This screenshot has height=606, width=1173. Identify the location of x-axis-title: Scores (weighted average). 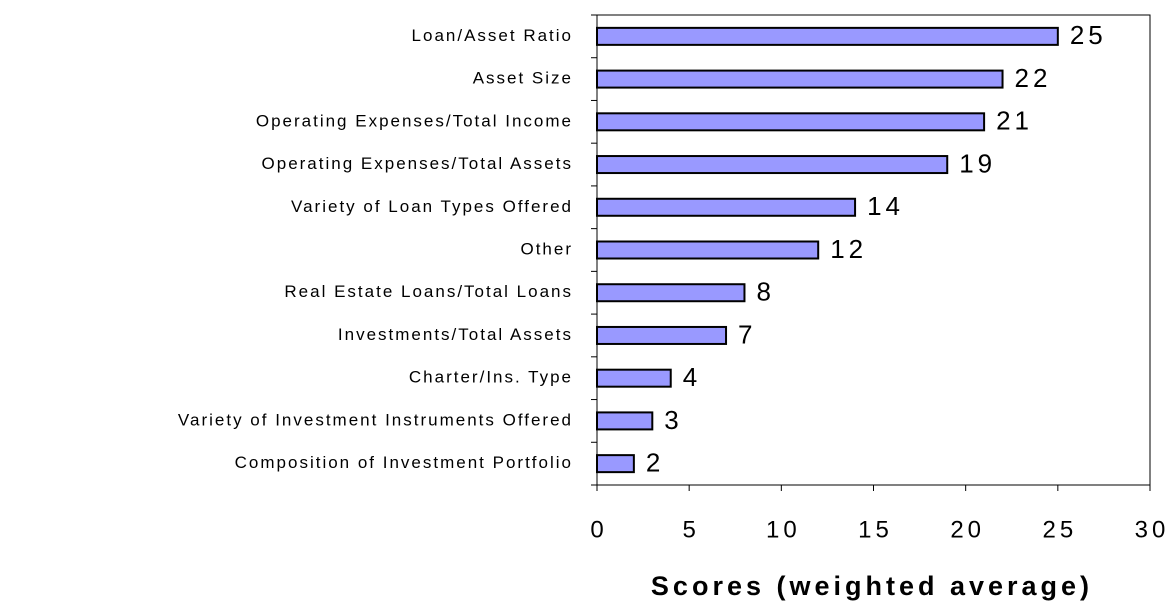
(872, 586).